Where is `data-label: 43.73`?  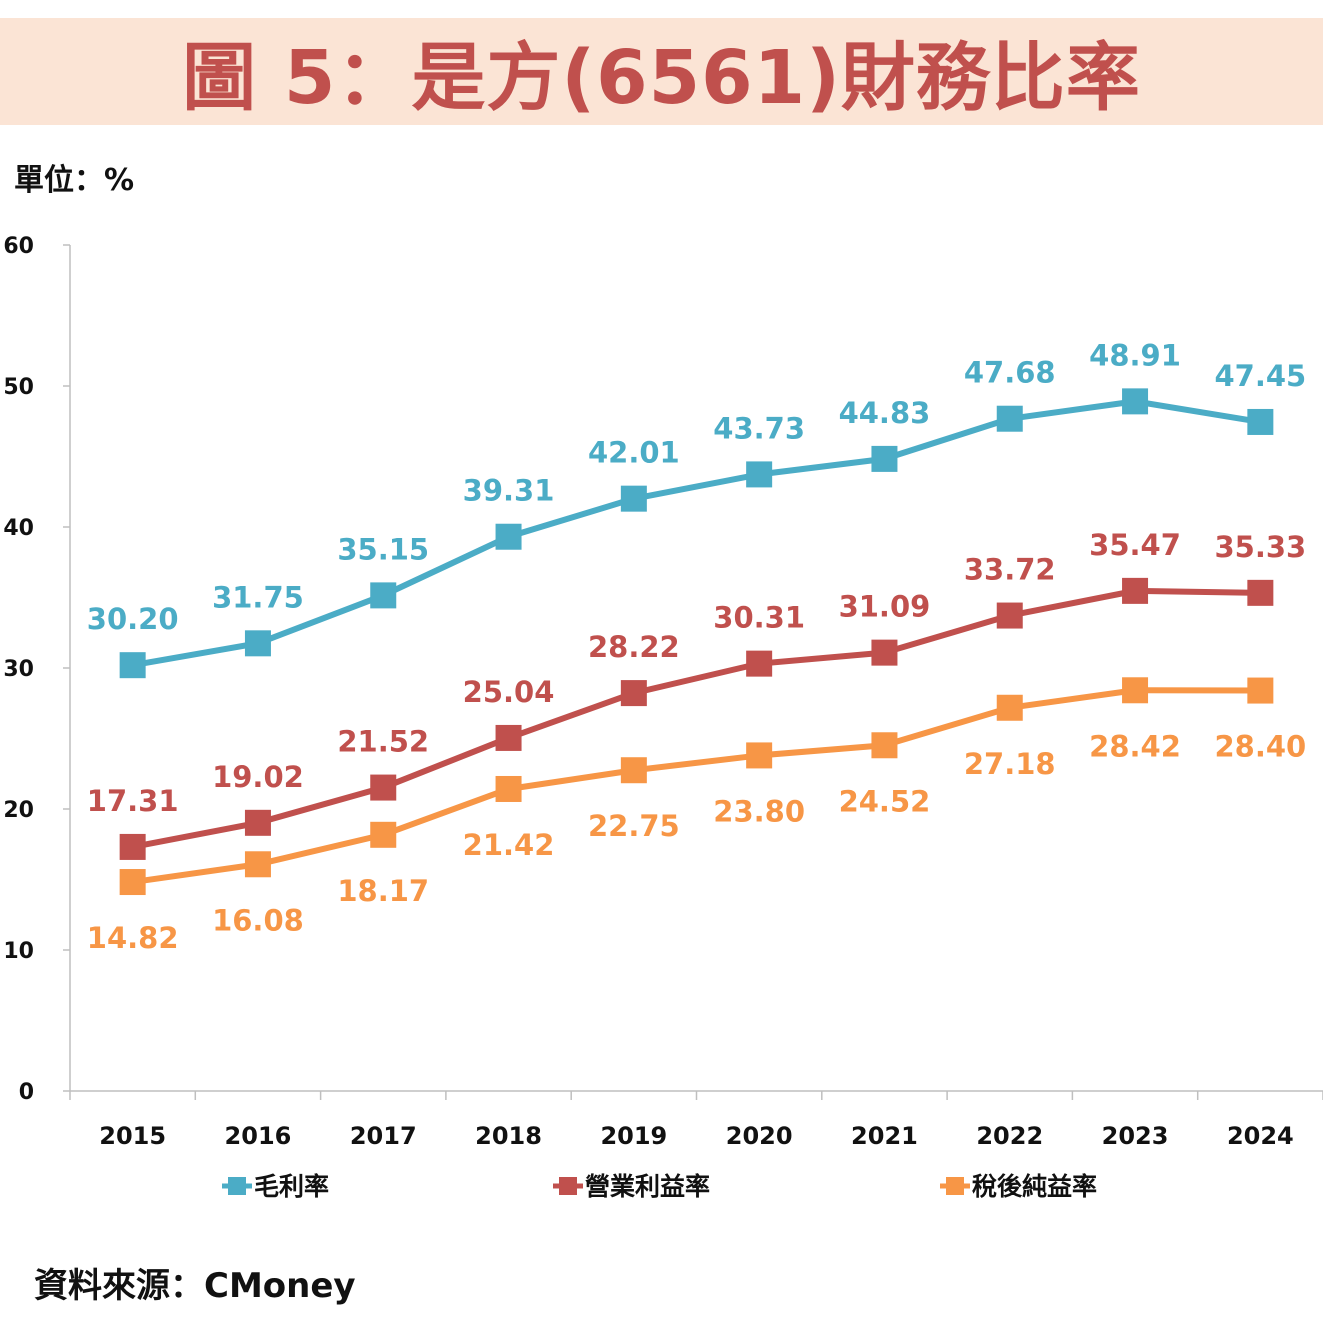 data-label: 43.73 is located at coordinates (759, 428).